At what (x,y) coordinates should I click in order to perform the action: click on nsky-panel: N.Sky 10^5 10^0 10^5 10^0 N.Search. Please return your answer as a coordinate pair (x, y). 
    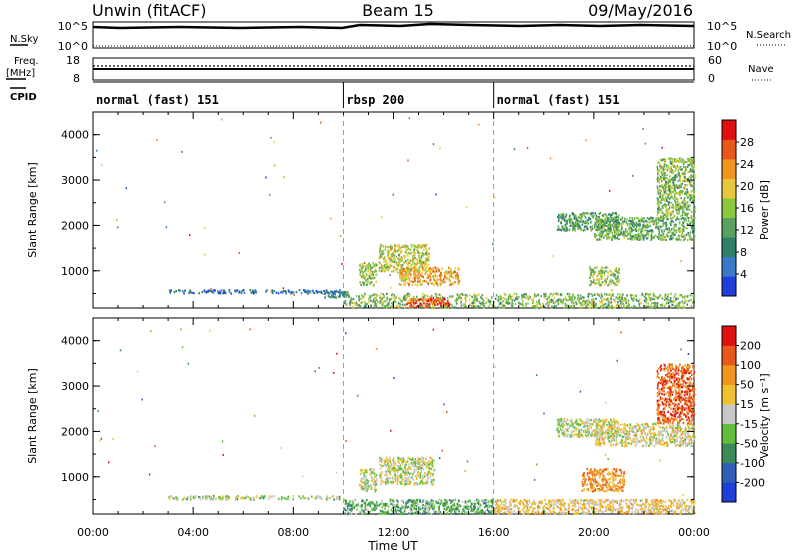
    Looking at the image, I should click on (400, 36).